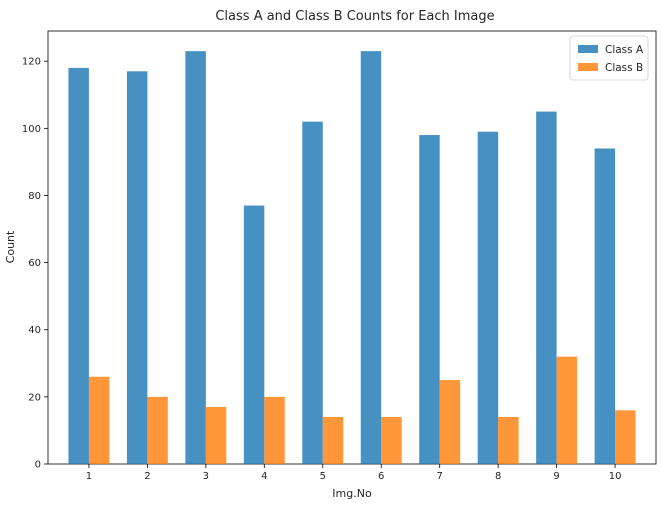  Describe the element at coordinates (38, 465) in the screenshot. I see `y-tick-label: 0` at that location.